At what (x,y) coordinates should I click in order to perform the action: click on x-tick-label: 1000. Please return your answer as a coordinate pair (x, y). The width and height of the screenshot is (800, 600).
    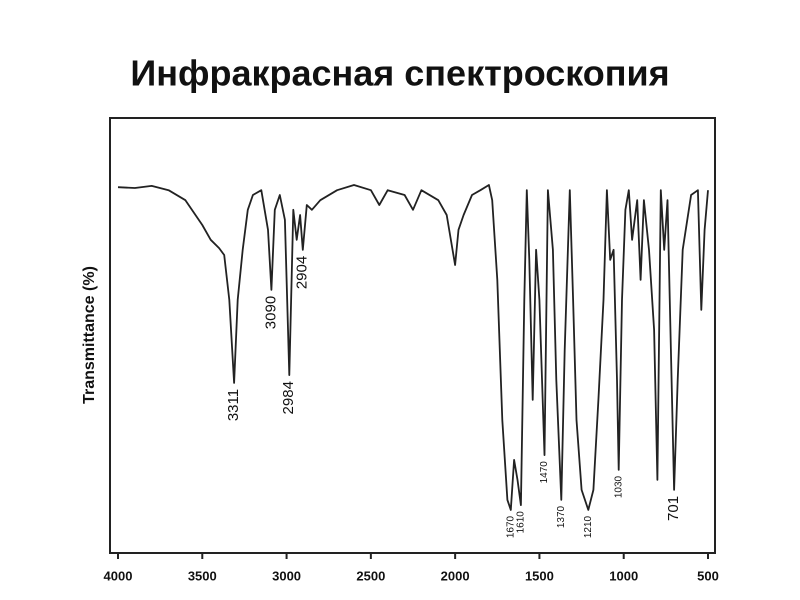
    Looking at the image, I should click on (623, 575).